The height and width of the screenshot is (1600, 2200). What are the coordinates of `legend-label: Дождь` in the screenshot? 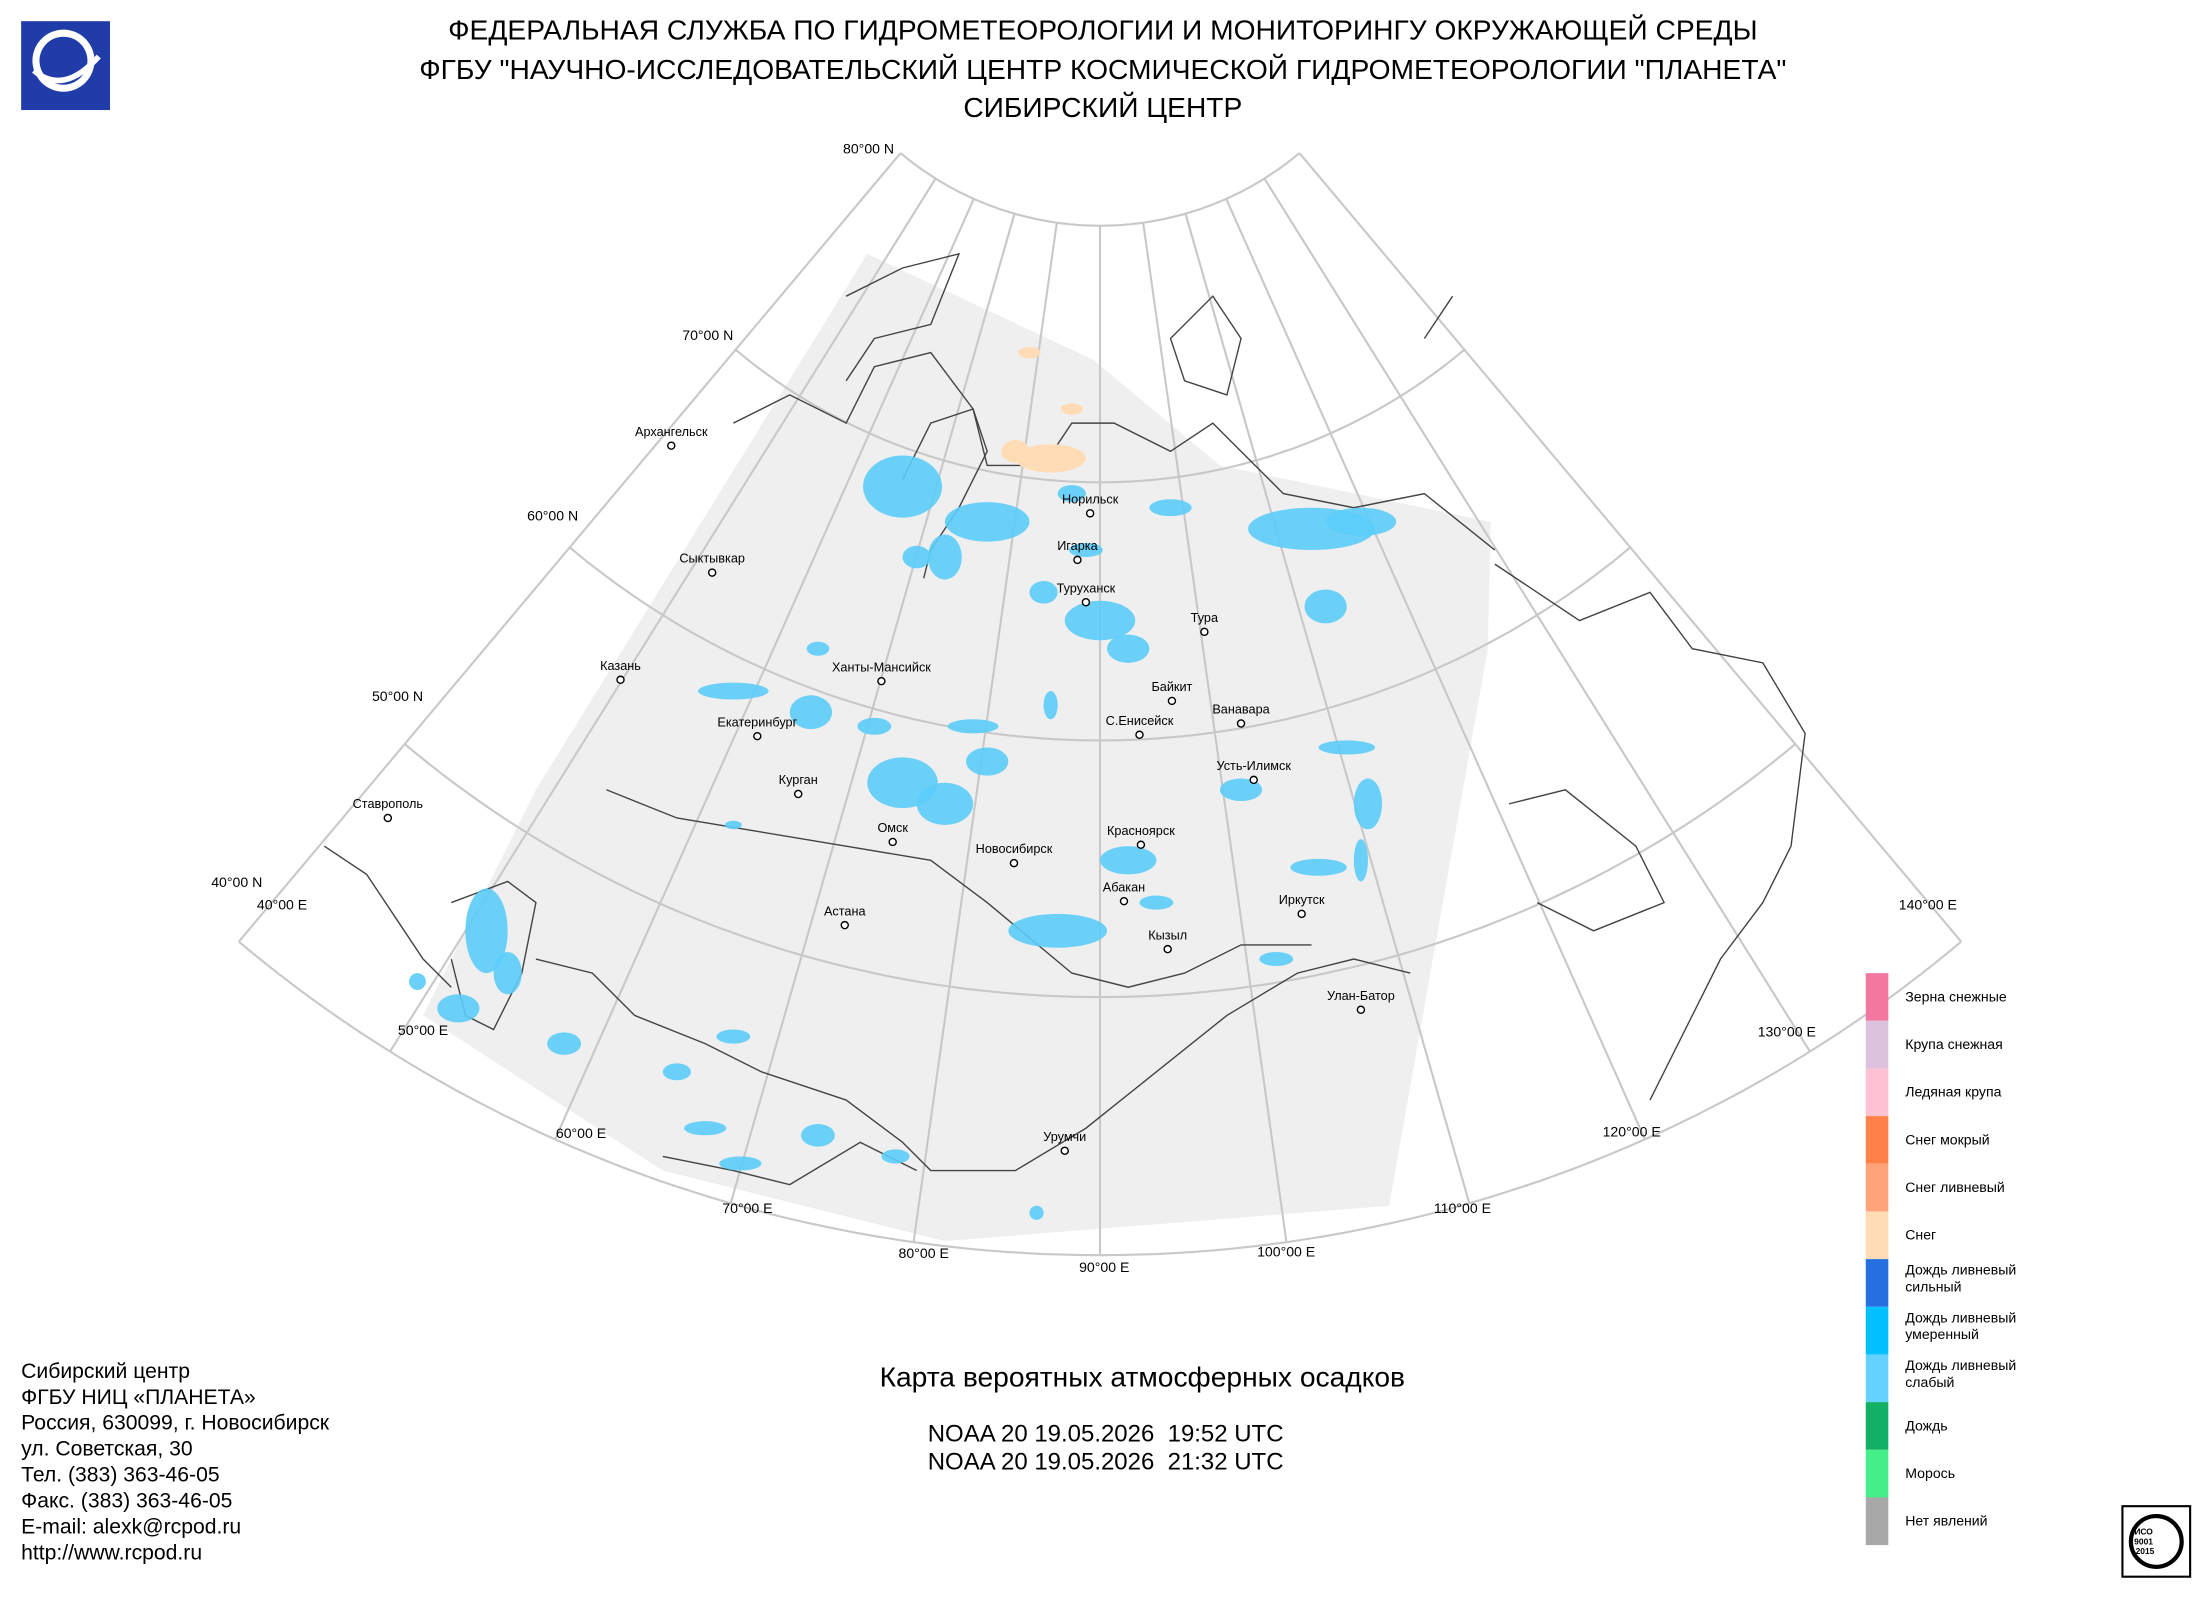 It's located at (1926, 1425).